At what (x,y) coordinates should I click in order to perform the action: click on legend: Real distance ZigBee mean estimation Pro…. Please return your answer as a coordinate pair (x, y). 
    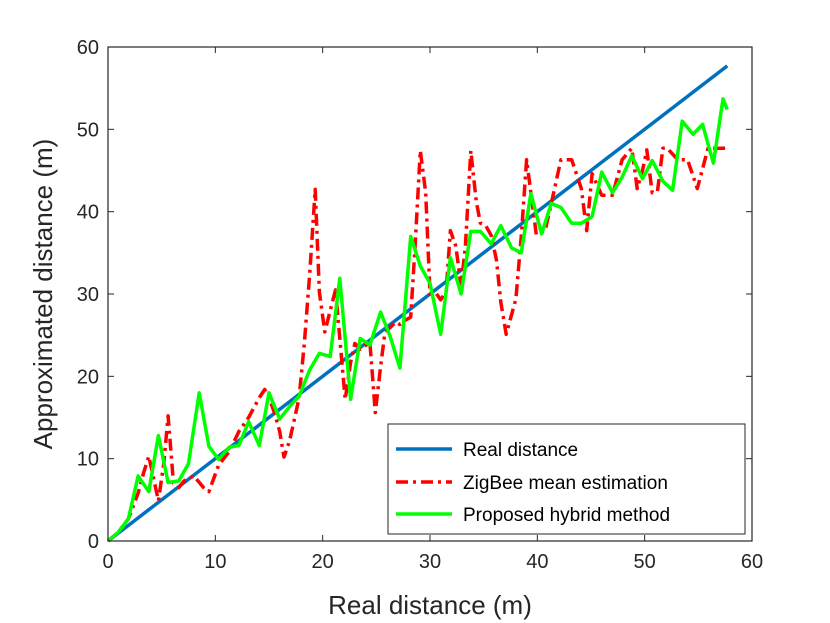
    Looking at the image, I should click on (566, 479).